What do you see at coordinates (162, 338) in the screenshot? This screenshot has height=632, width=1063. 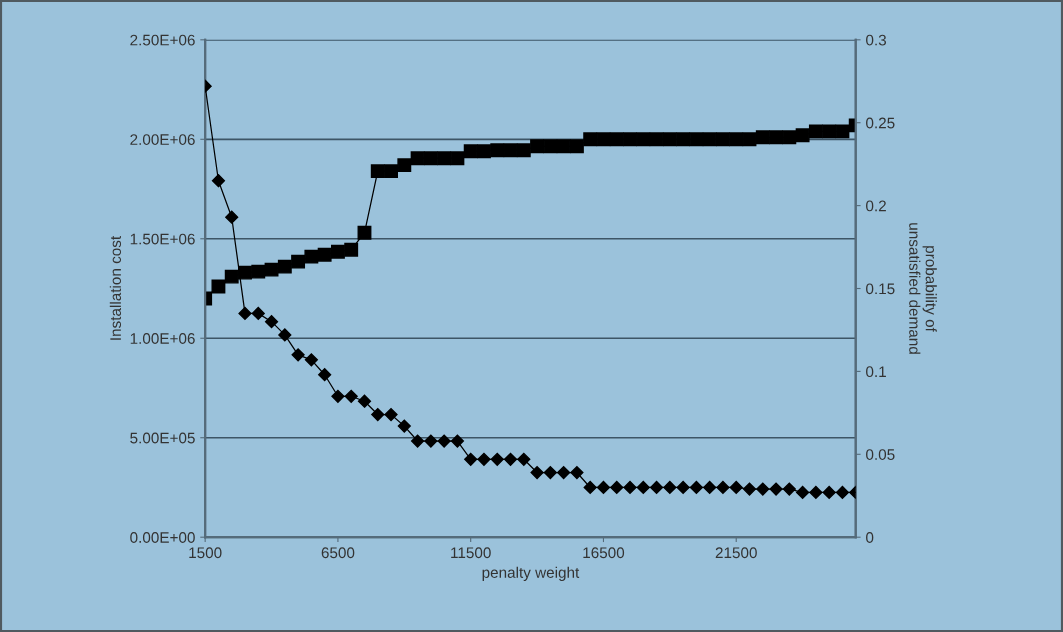 I see `y-tick-label: 1.00E+06` at bounding box center [162, 338].